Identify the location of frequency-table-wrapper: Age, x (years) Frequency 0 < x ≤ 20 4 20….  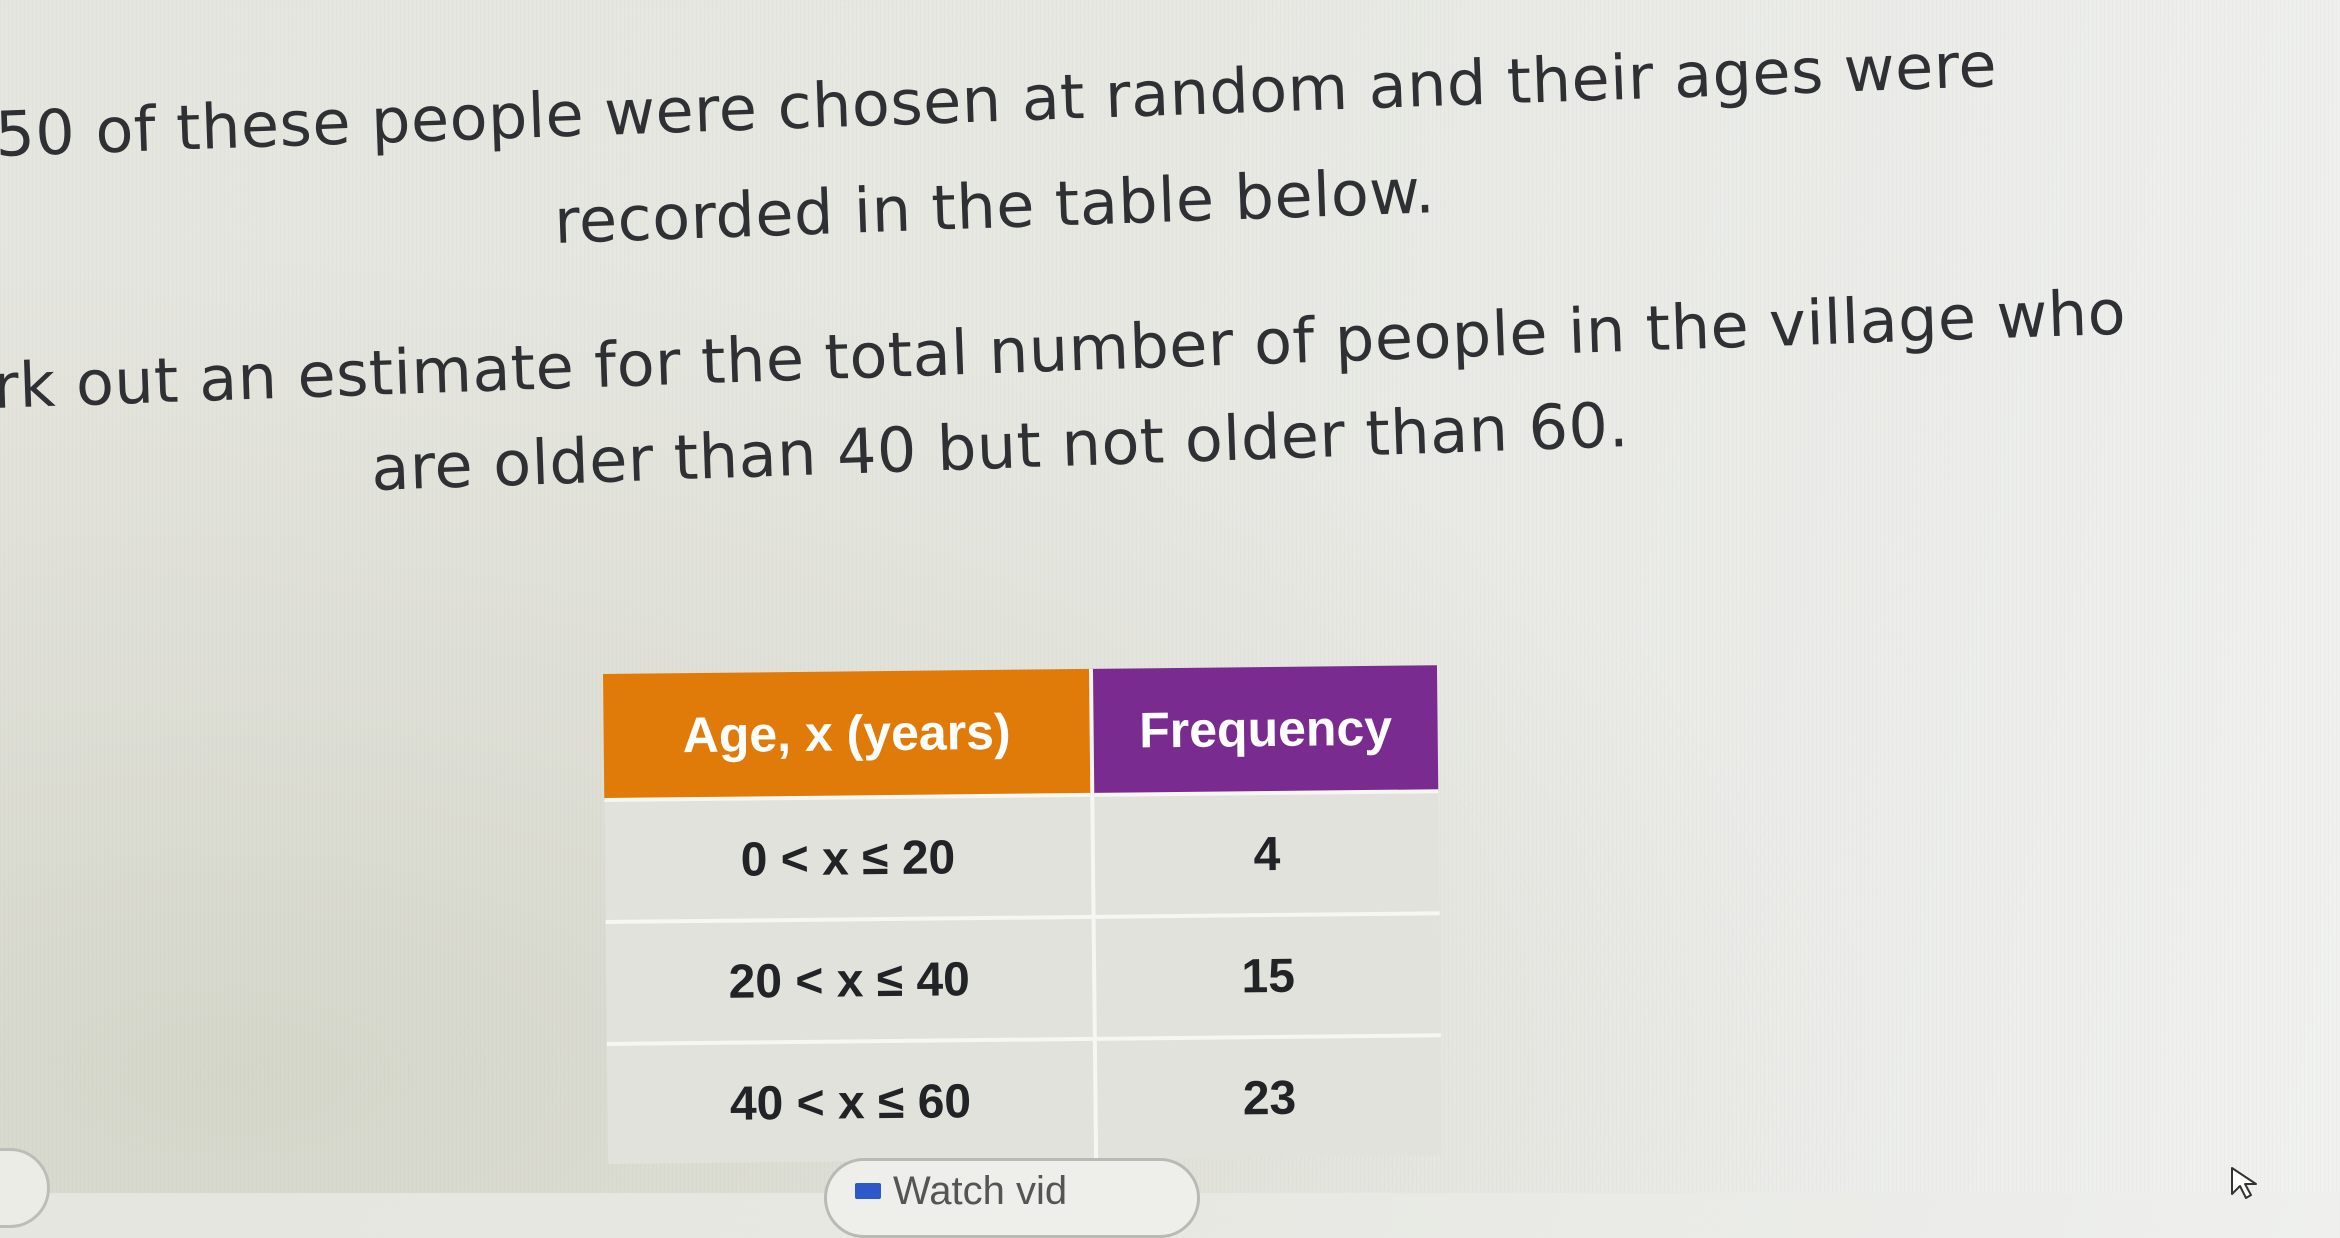
(1023, 914).